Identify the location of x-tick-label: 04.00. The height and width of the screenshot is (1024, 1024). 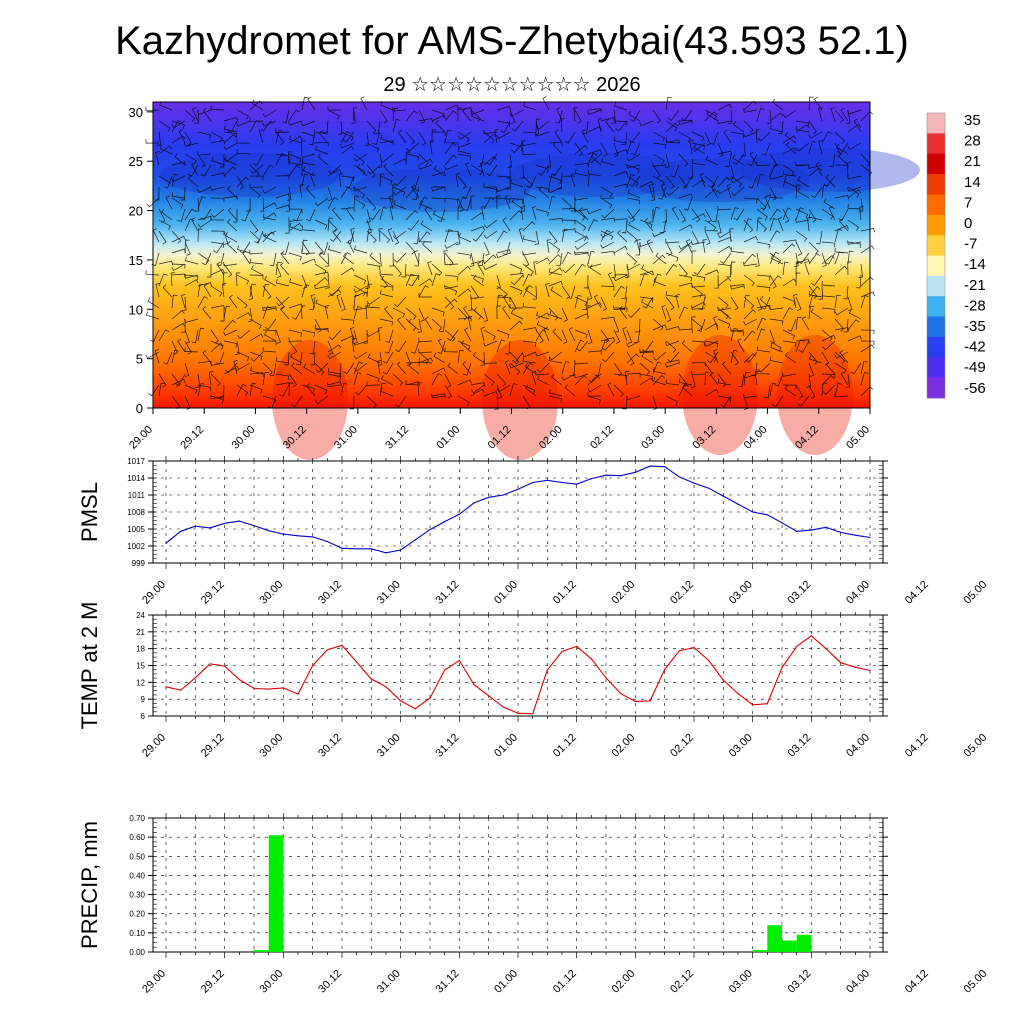
(858, 746).